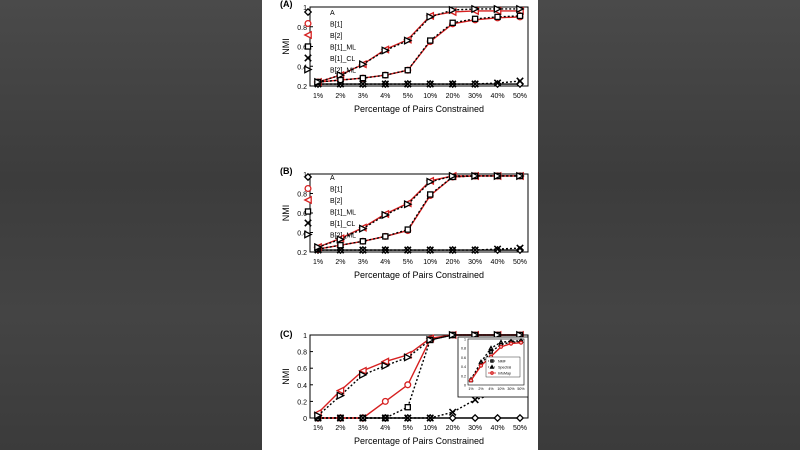 Image resolution: width=800 pixels, height=450 pixels. Describe the element at coordinates (419, 441) in the screenshot. I see `panel-2-xlabel: Percentage of Pairs Constrained` at that location.